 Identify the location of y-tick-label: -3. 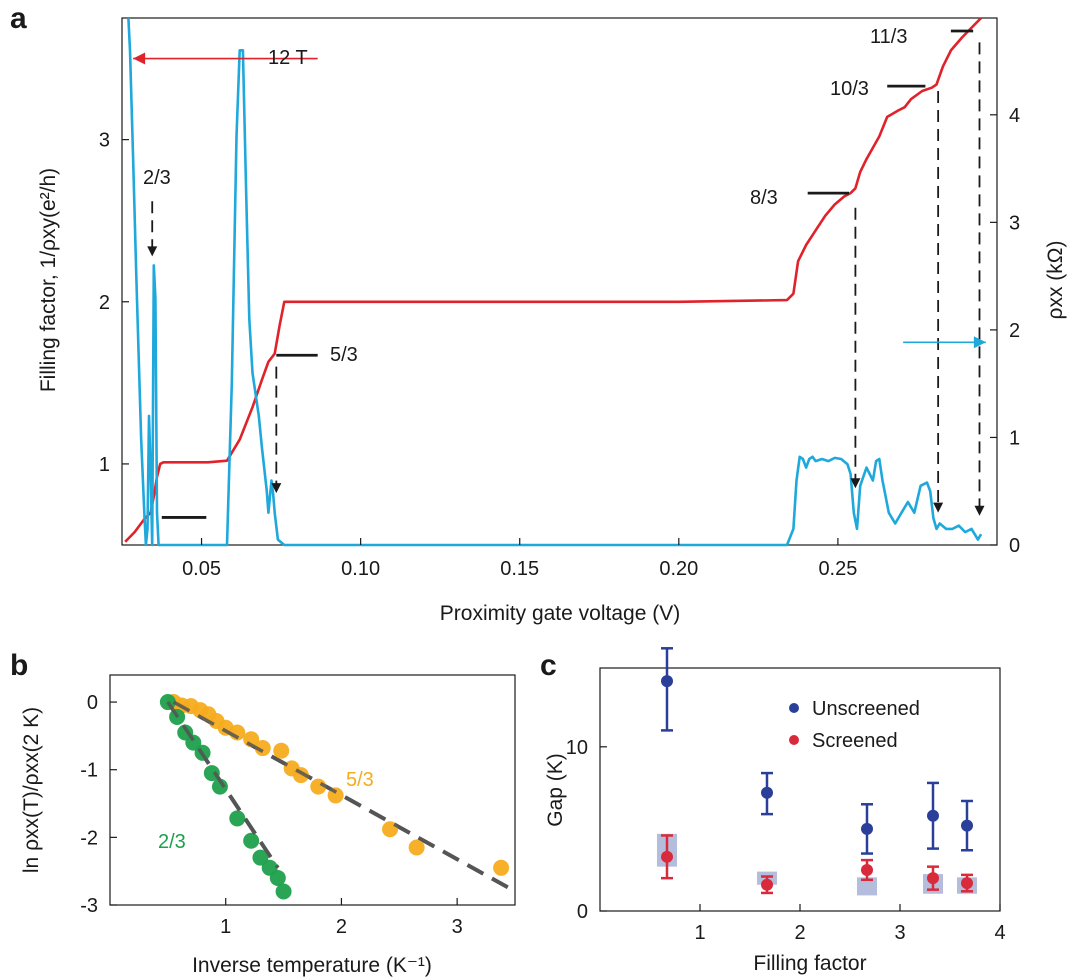
(89, 906).